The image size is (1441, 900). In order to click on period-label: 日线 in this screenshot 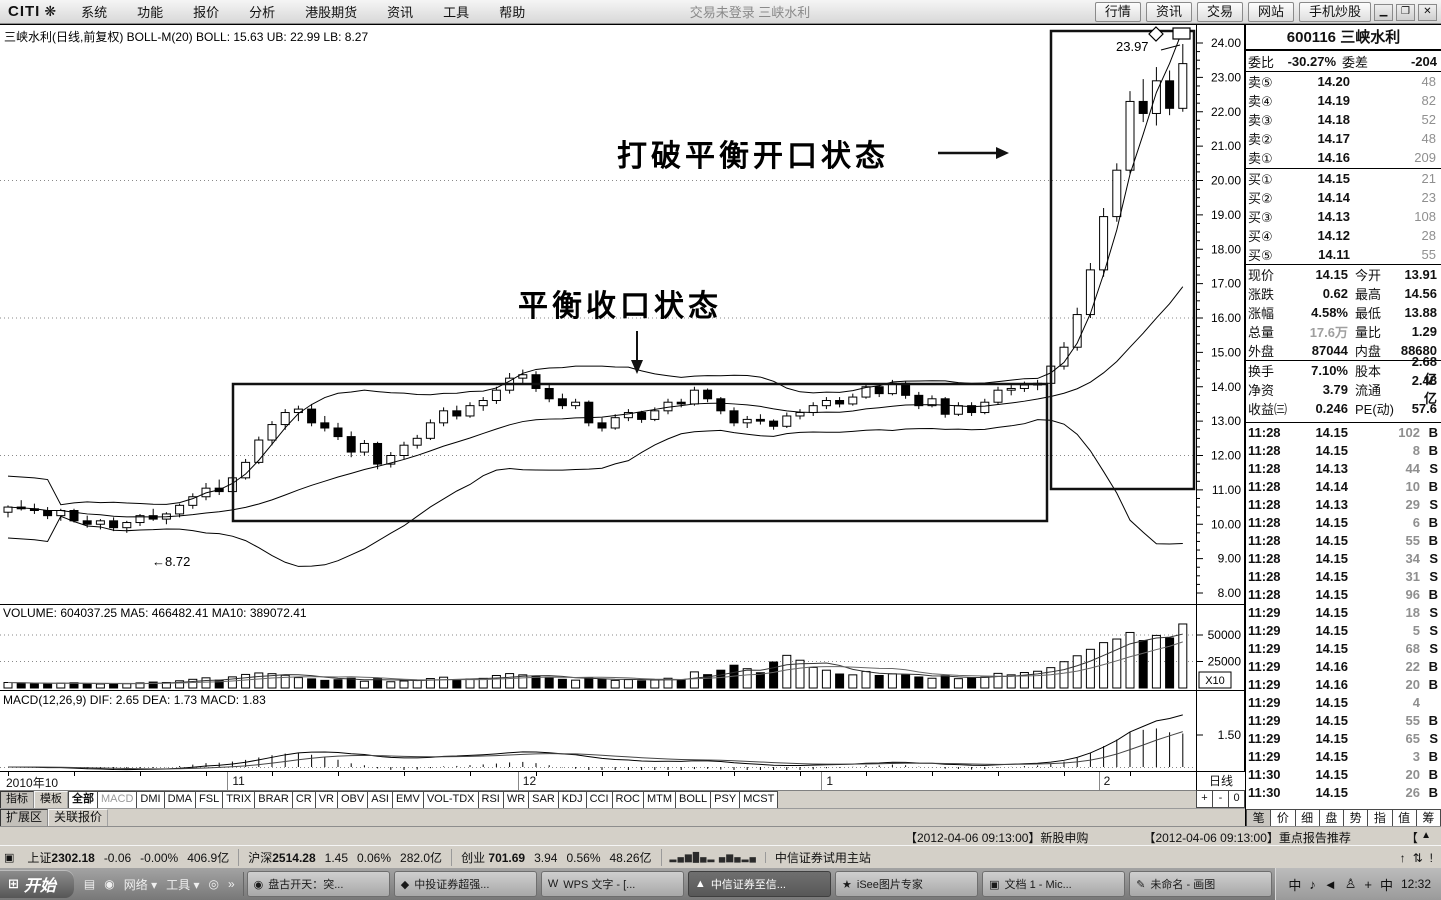, I will do `click(1220, 781)`.